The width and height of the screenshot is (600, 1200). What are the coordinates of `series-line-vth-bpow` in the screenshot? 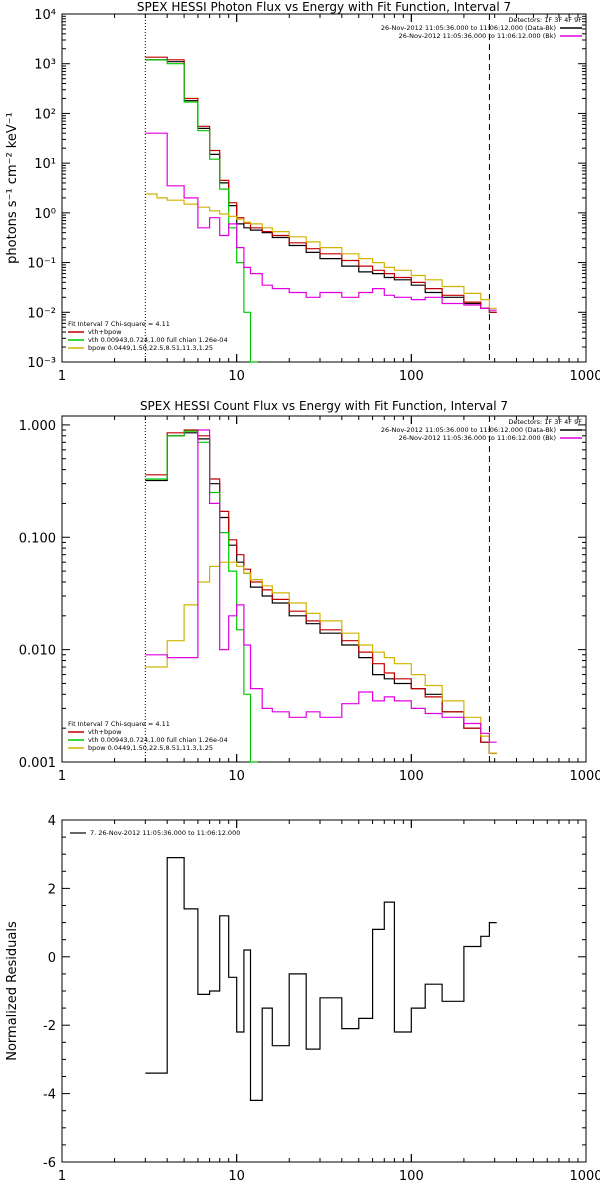 It's located at (321, 184).